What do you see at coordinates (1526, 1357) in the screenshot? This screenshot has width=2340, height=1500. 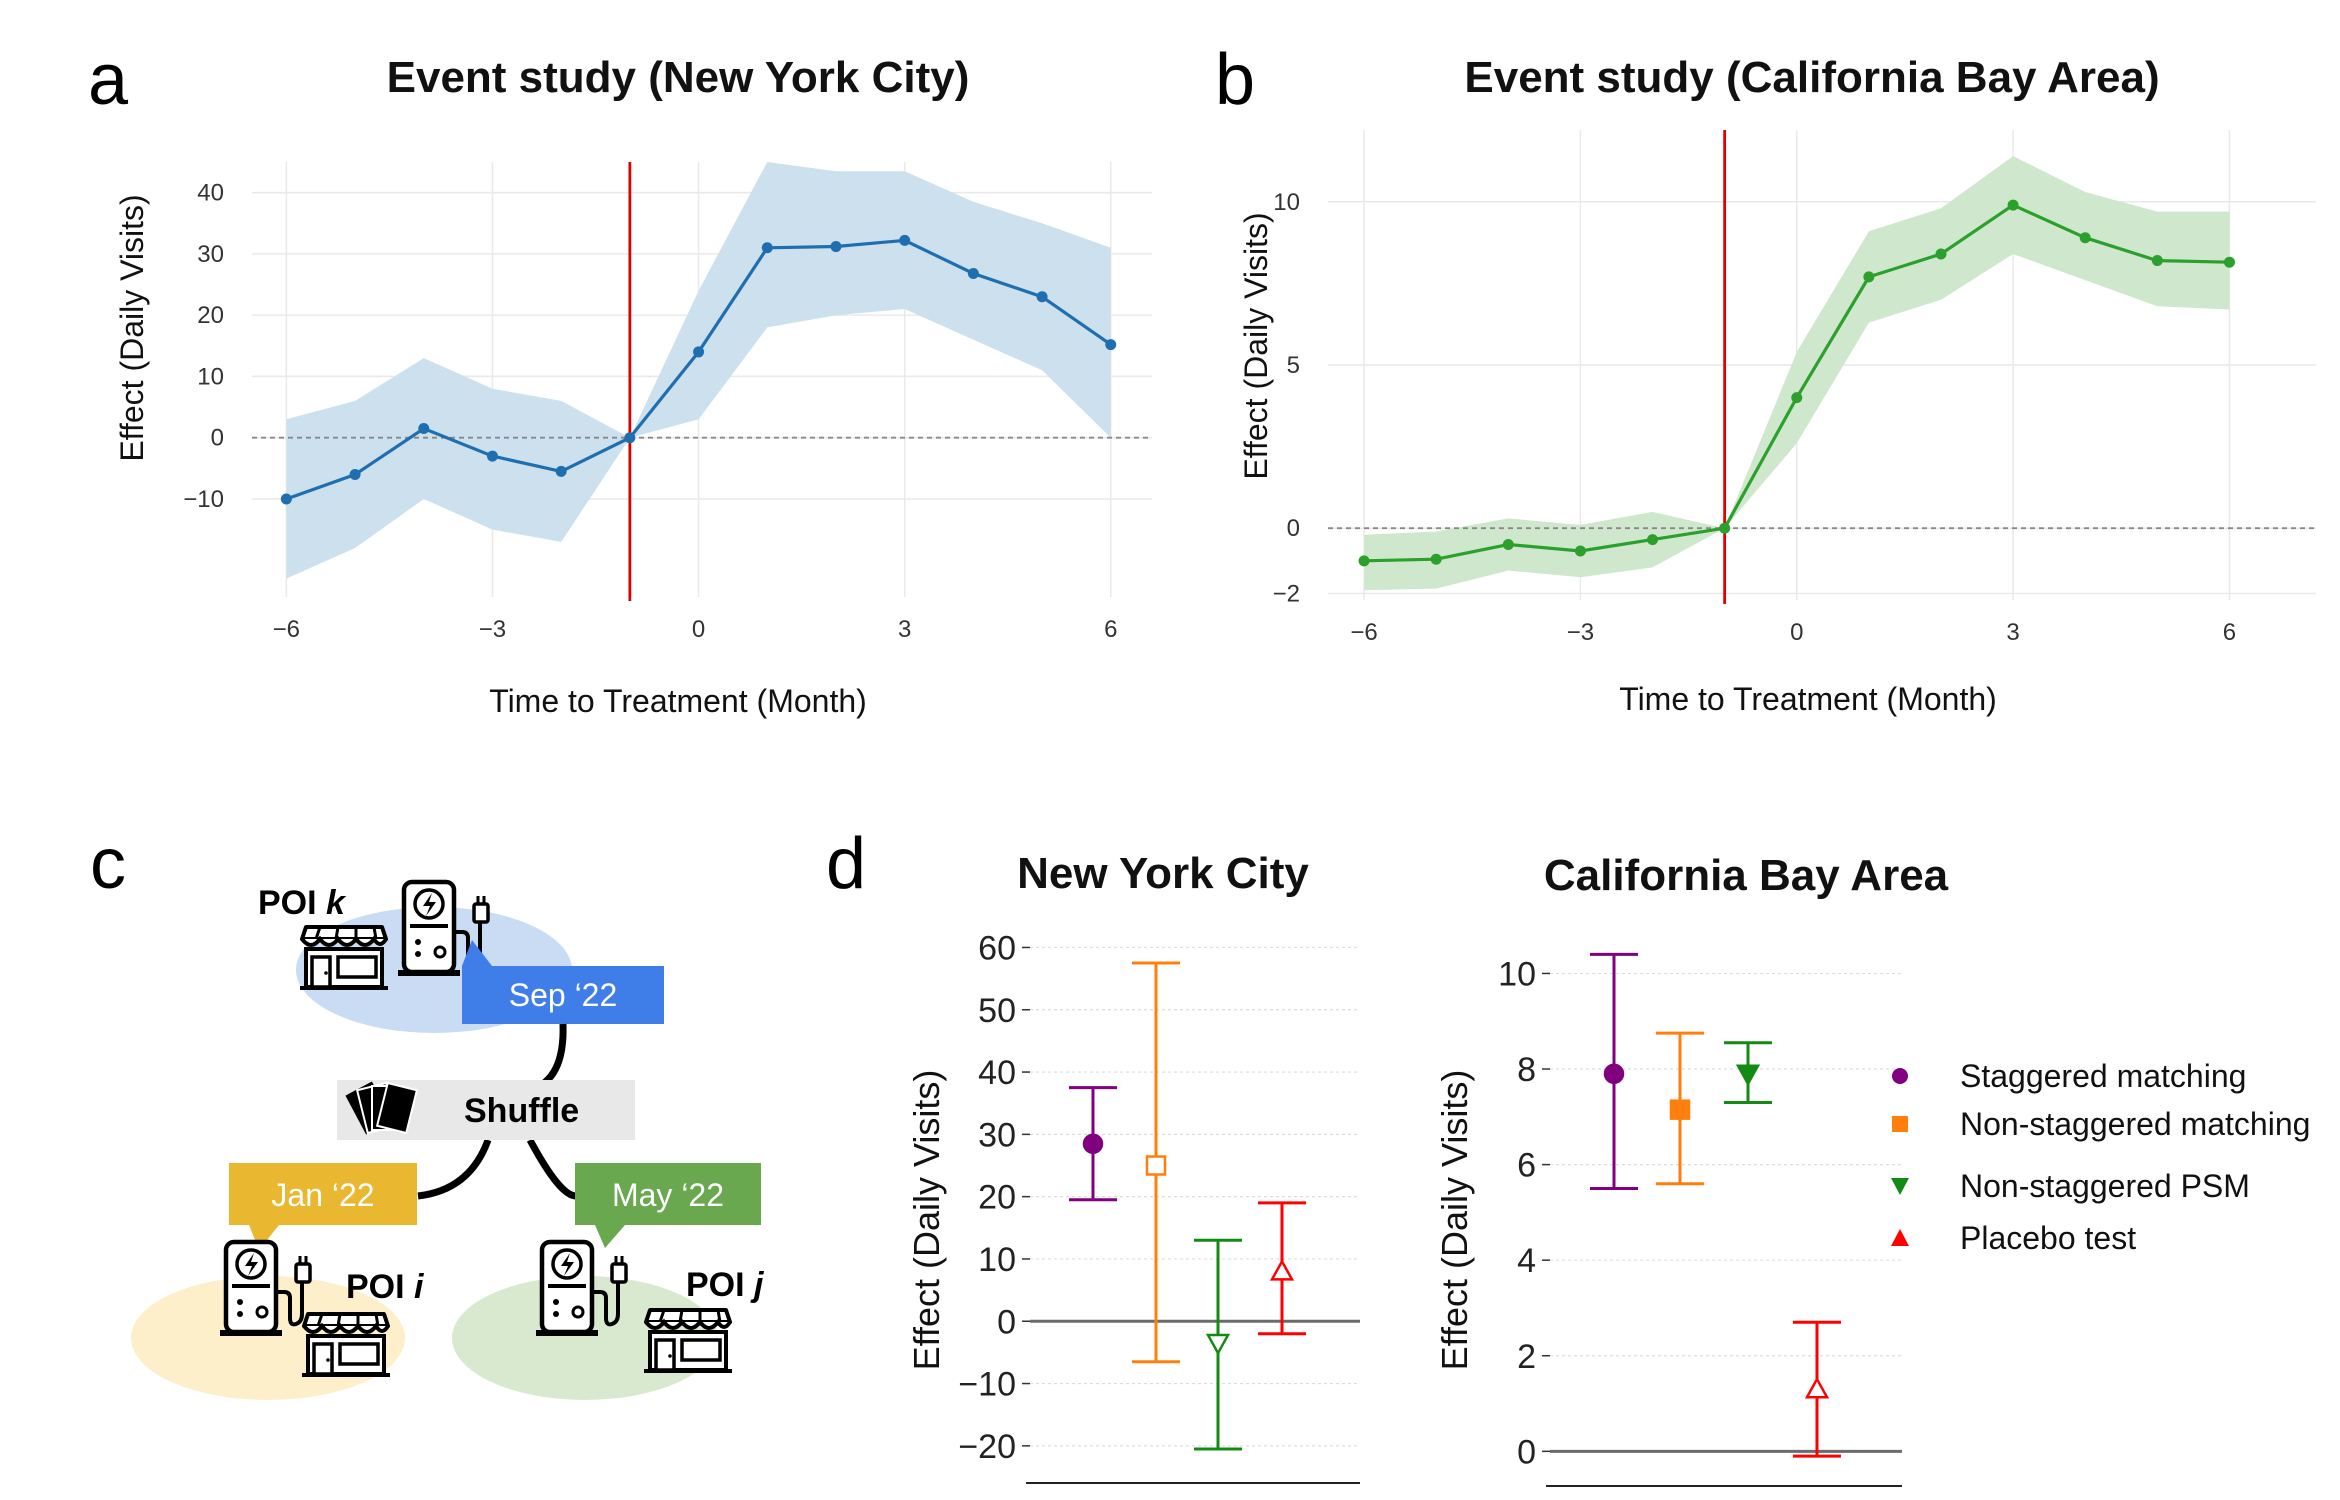 I see `y-tick-label: 2` at bounding box center [1526, 1357].